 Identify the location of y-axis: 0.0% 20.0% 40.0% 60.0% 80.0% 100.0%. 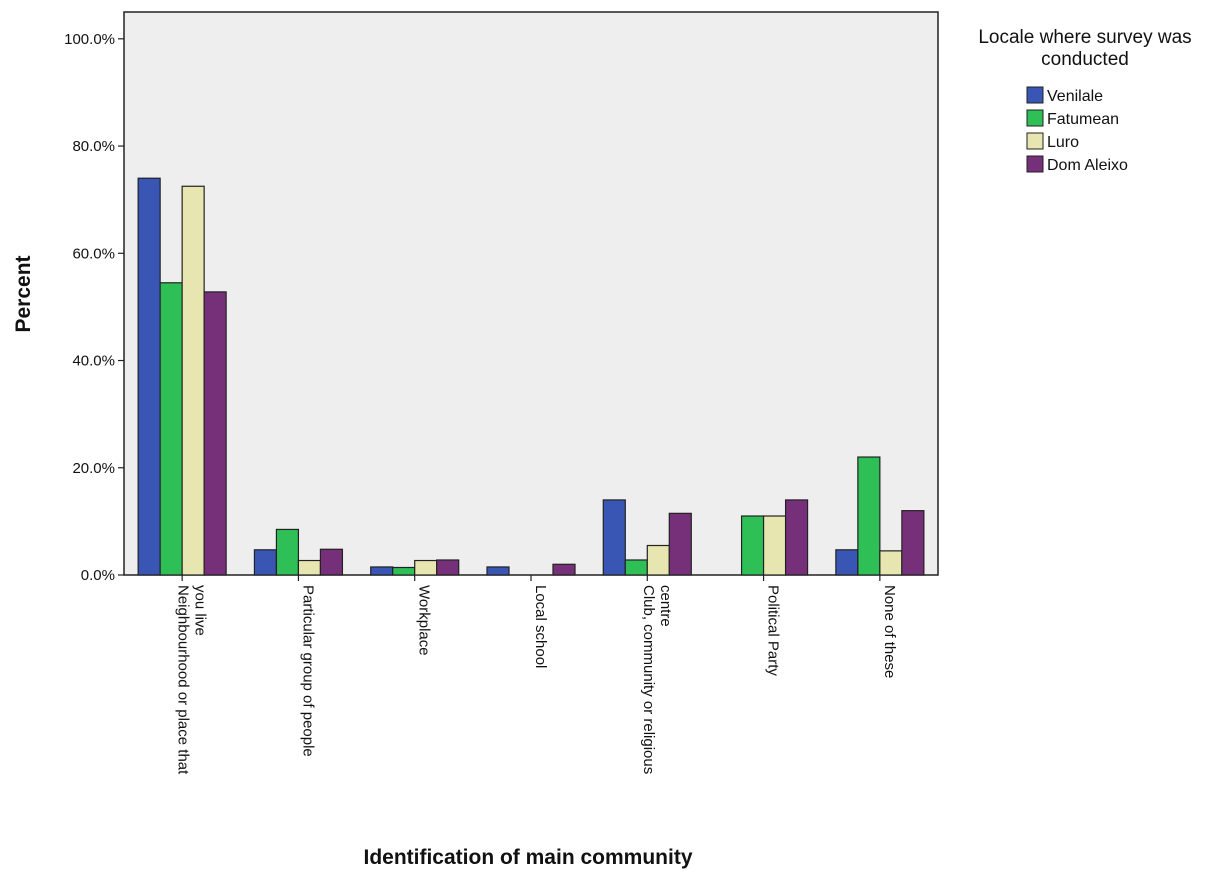
(94, 307).